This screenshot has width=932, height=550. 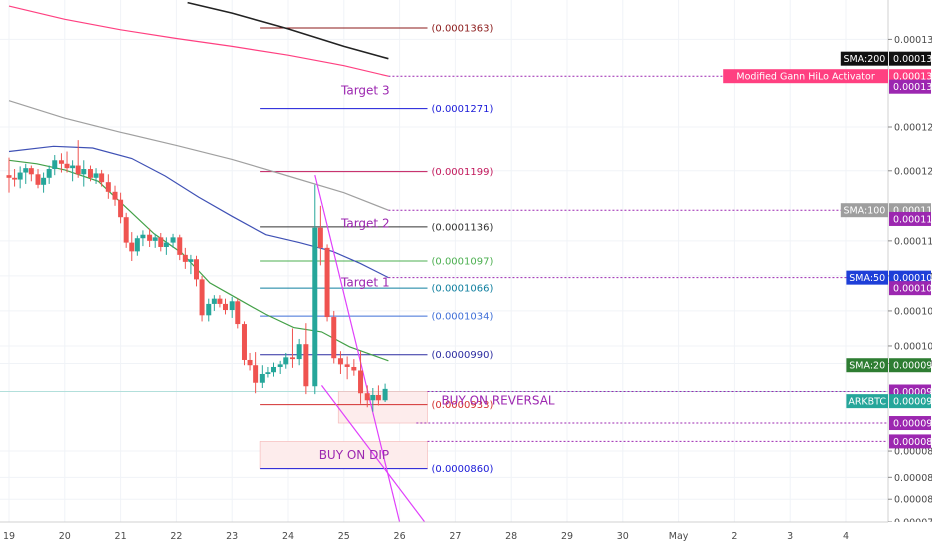 What do you see at coordinates (400, 536) in the screenshot?
I see `time-tick-label: 26` at bounding box center [400, 536].